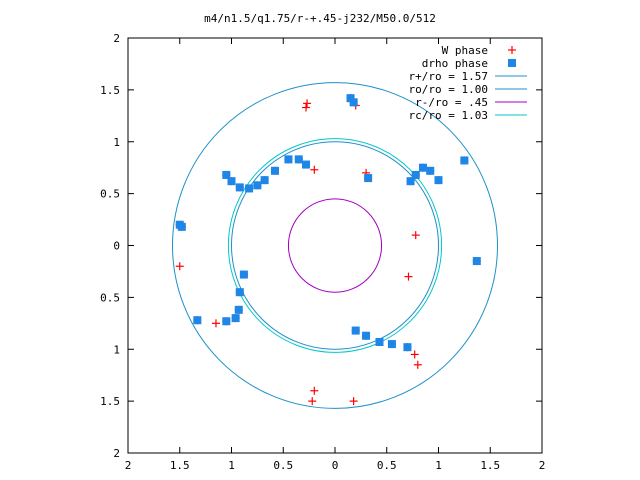  I want to click on circle-ro-ro, so click(335, 245).